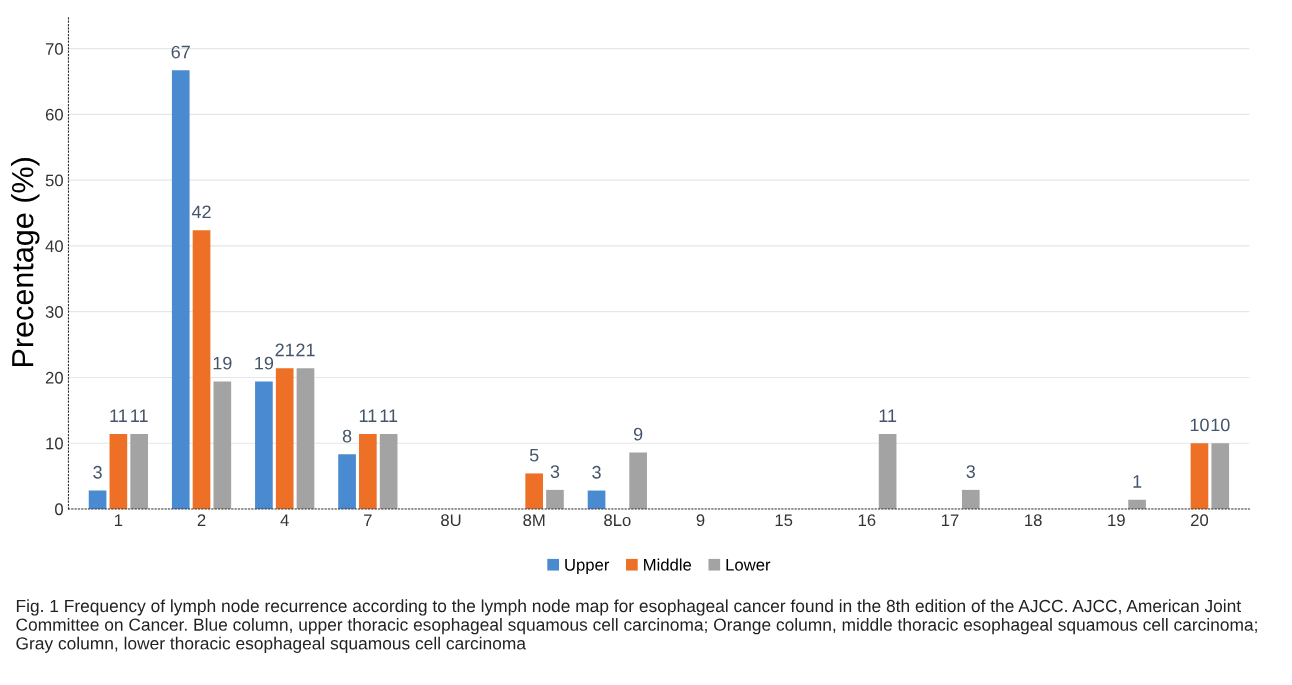 This screenshot has height=685, width=1292. I want to click on x-tick-label: 8U, so click(451, 520).